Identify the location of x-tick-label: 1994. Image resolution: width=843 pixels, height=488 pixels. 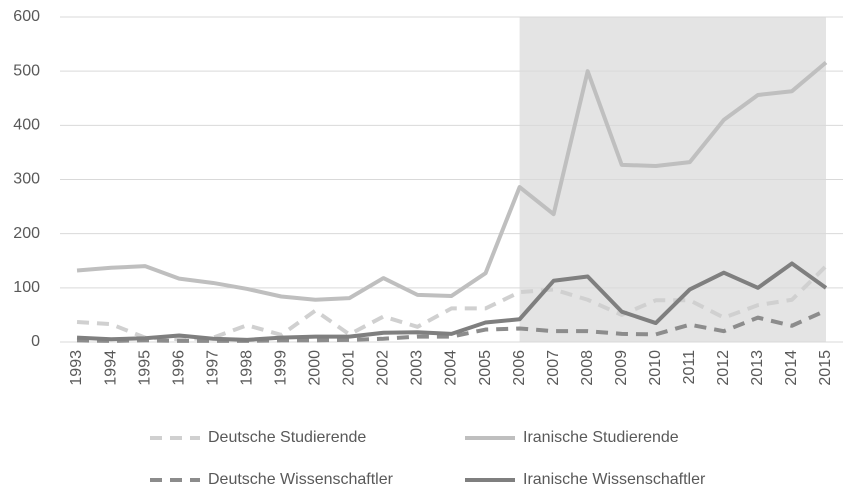
(110, 368).